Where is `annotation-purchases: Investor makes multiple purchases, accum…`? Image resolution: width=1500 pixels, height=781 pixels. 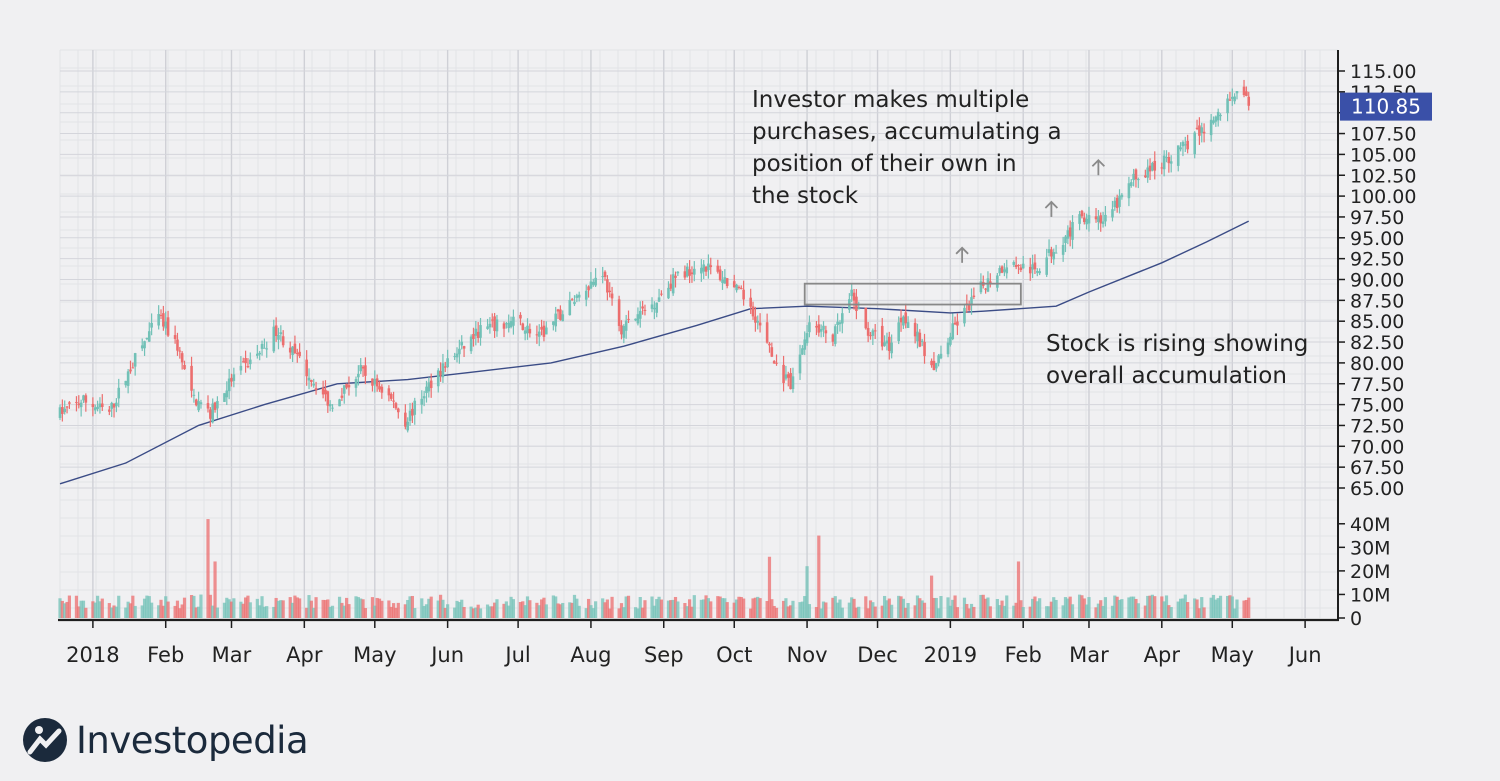
annotation-purchases: Investor makes multiple purchases, accum… is located at coordinates (907, 148).